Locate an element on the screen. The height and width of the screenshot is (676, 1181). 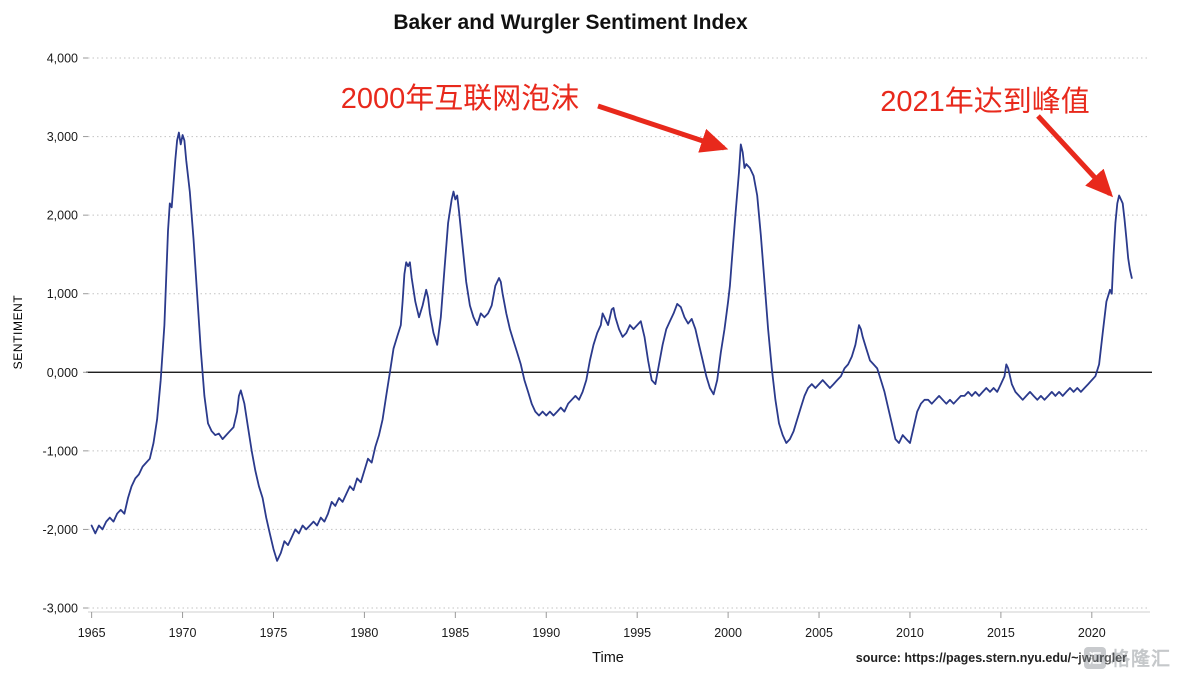
svg-text: 1980 is located at coordinates (365, 633).